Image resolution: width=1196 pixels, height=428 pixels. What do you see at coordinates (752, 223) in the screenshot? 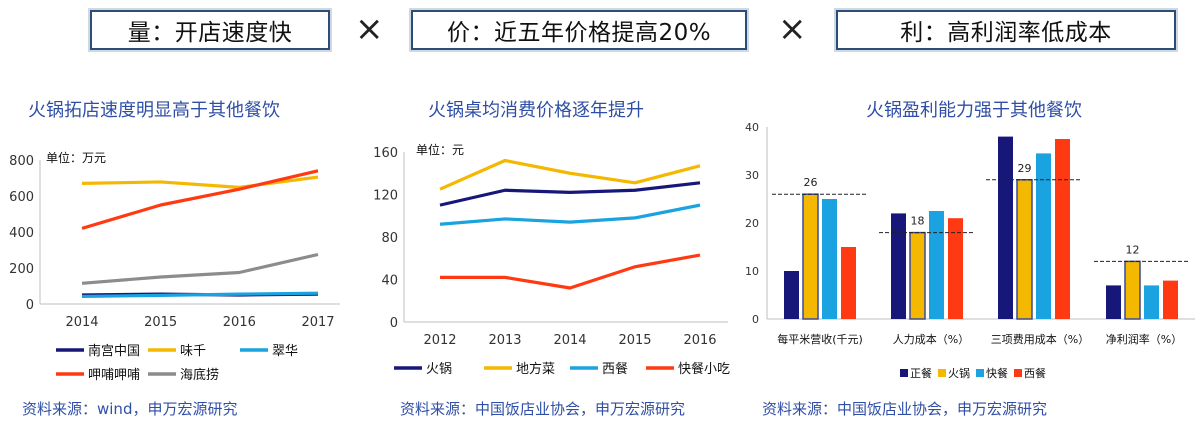
I see `chart3-ytick-label: 20` at bounding box center [752, 223].